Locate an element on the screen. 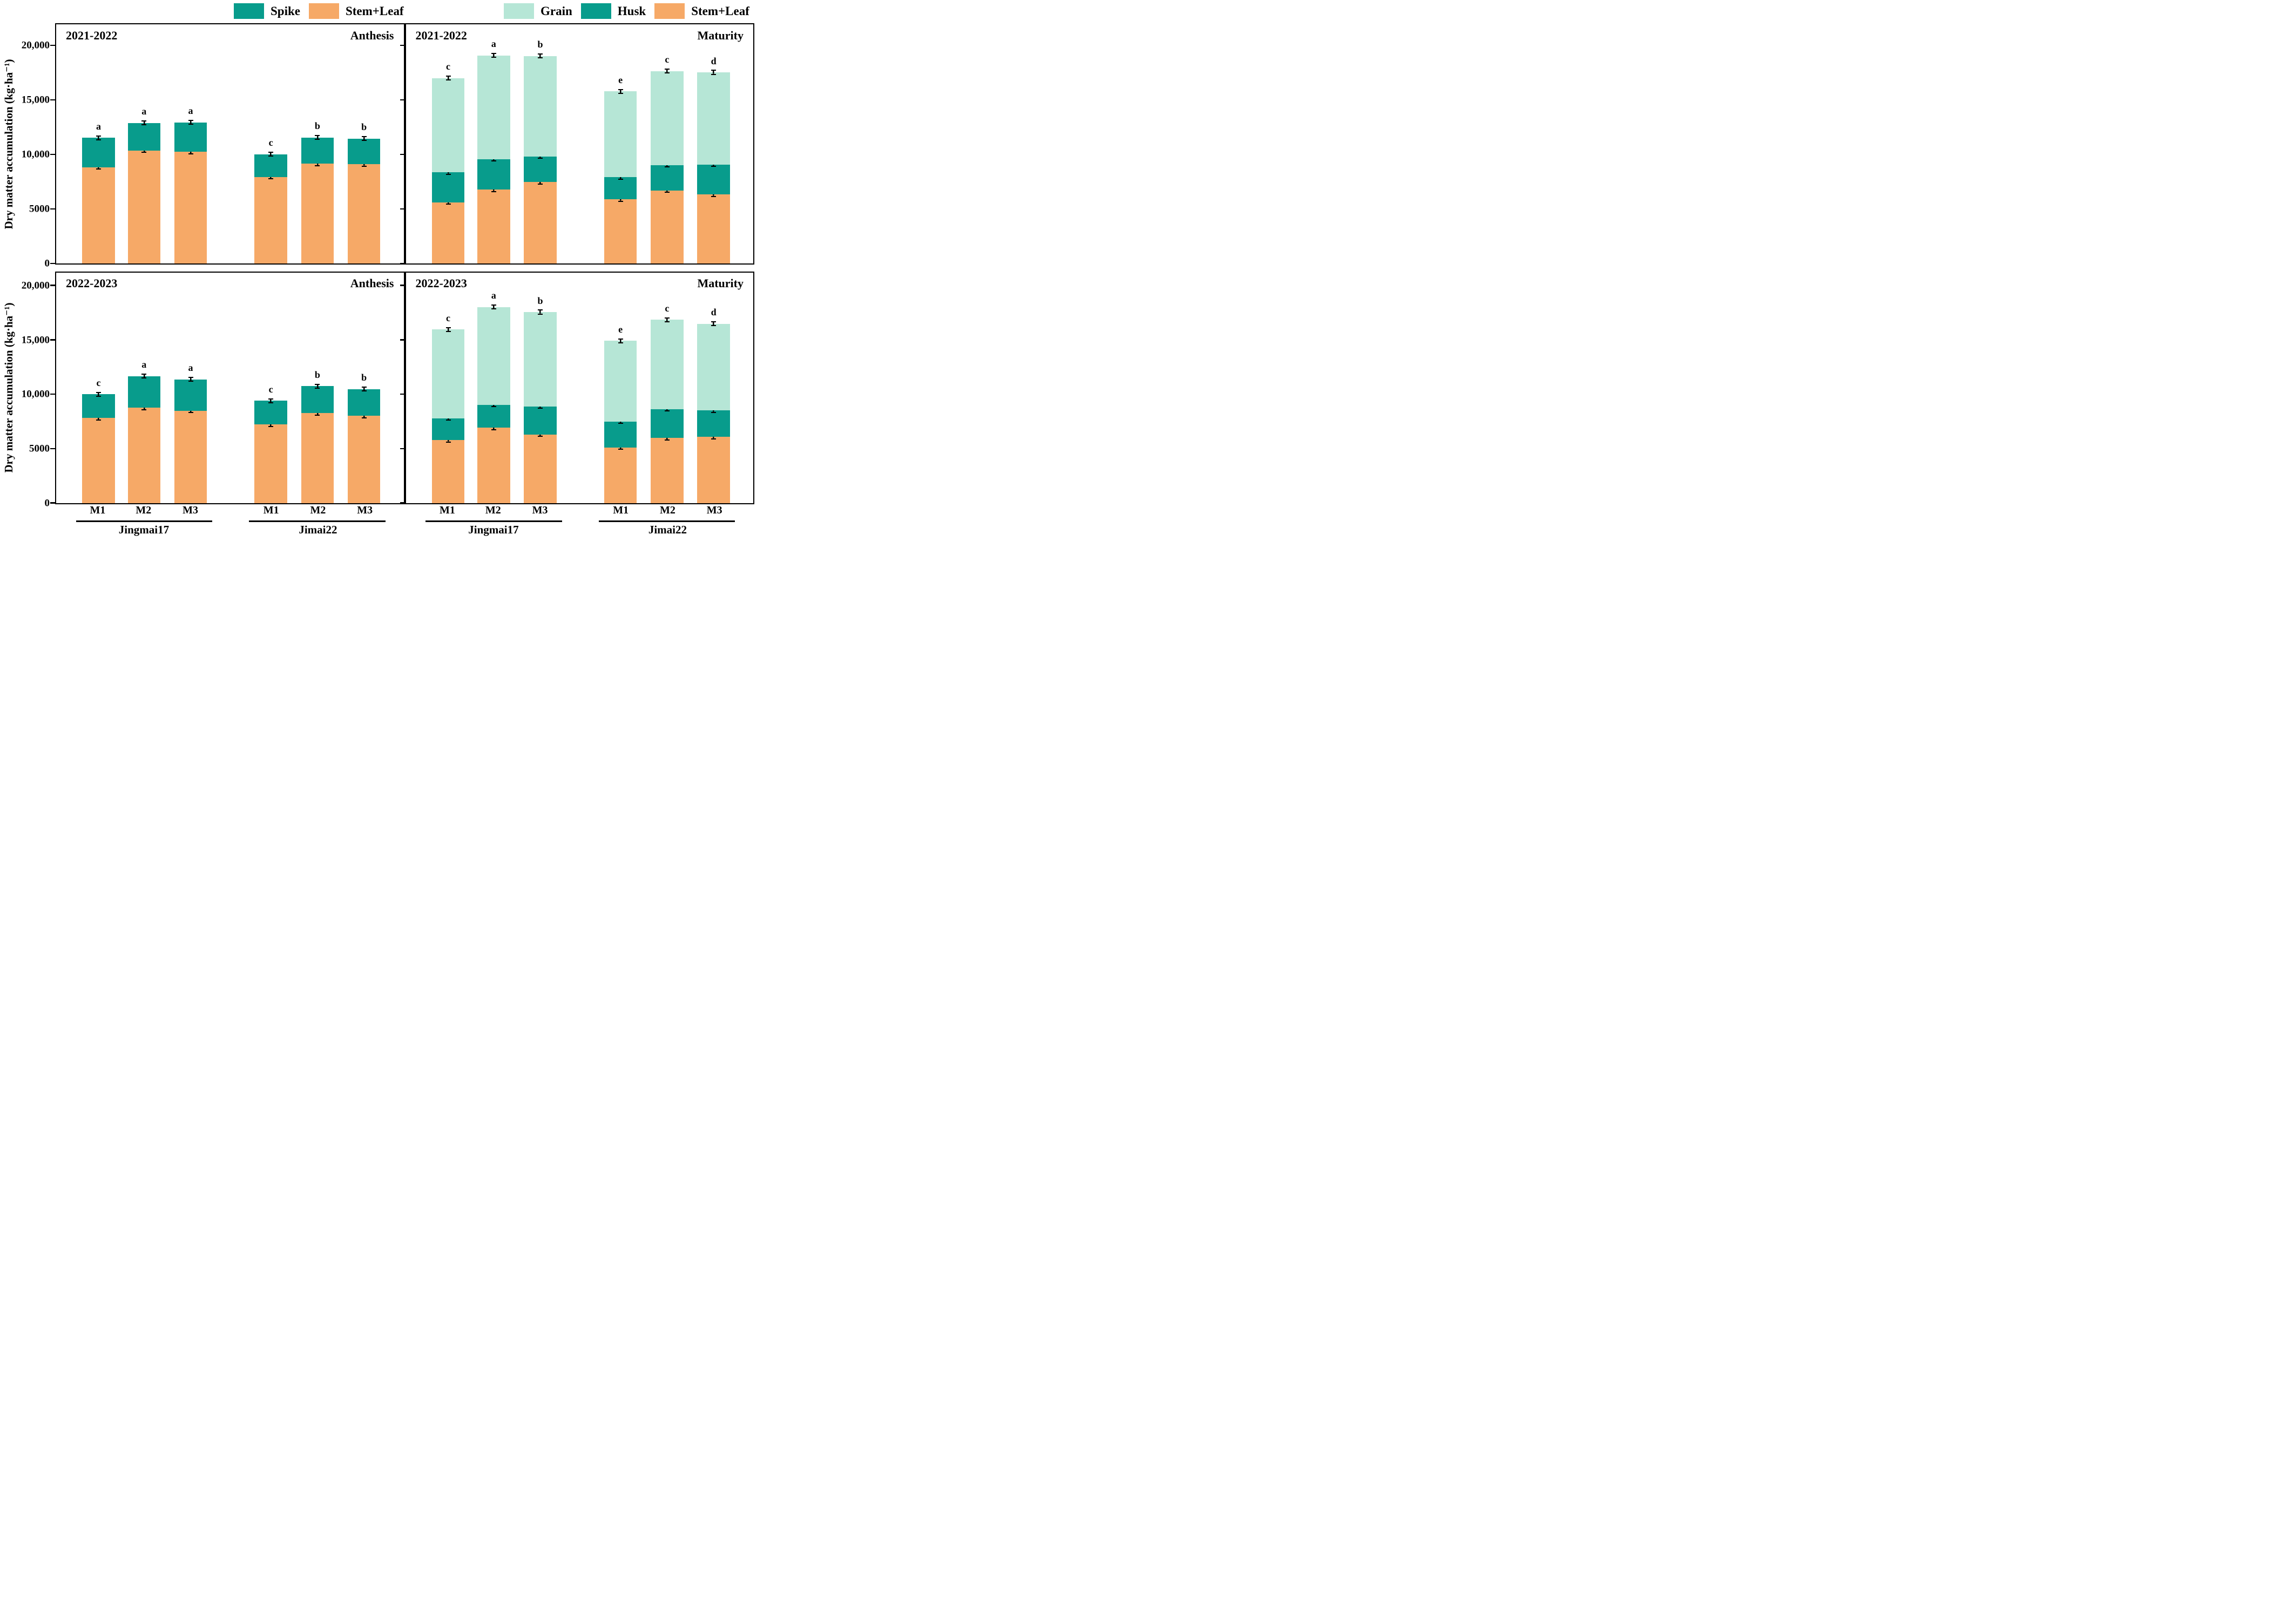  legend-label-grain: Grain is located at coordinates (556, 11).